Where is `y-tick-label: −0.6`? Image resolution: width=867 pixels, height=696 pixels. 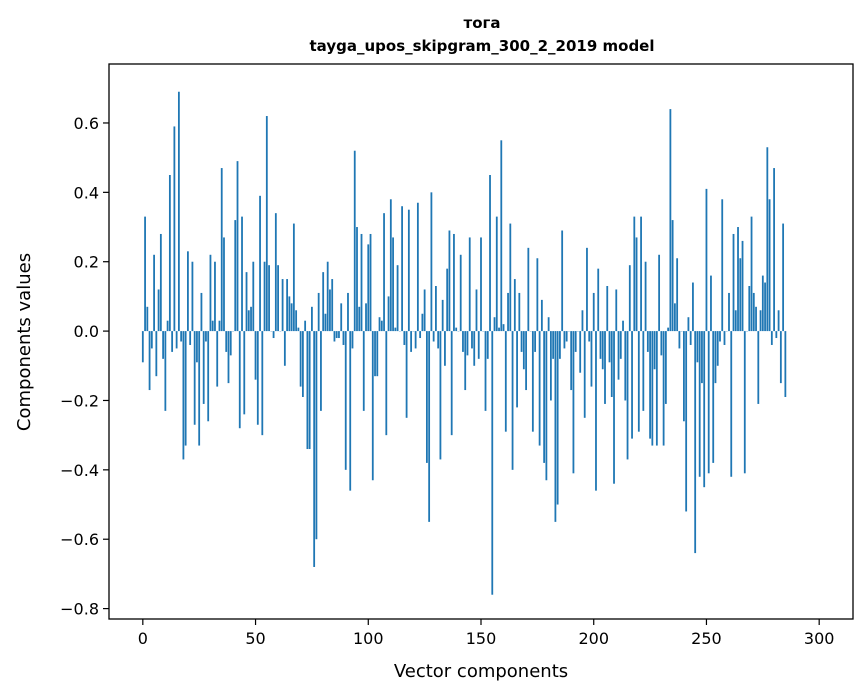 y-tick-label: −0.6 is located at coordinates (79, 539).